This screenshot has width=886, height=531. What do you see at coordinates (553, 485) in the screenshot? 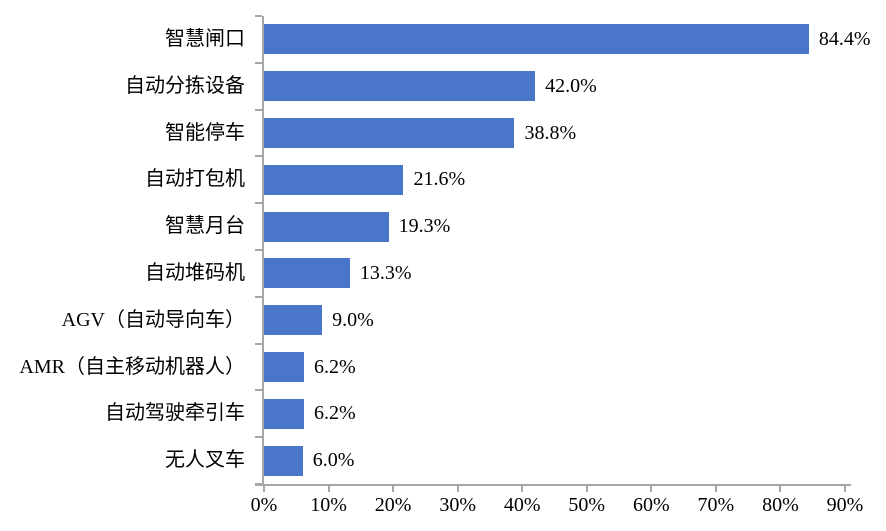
I see `x-axis-line` at bounding box center [553, 485].